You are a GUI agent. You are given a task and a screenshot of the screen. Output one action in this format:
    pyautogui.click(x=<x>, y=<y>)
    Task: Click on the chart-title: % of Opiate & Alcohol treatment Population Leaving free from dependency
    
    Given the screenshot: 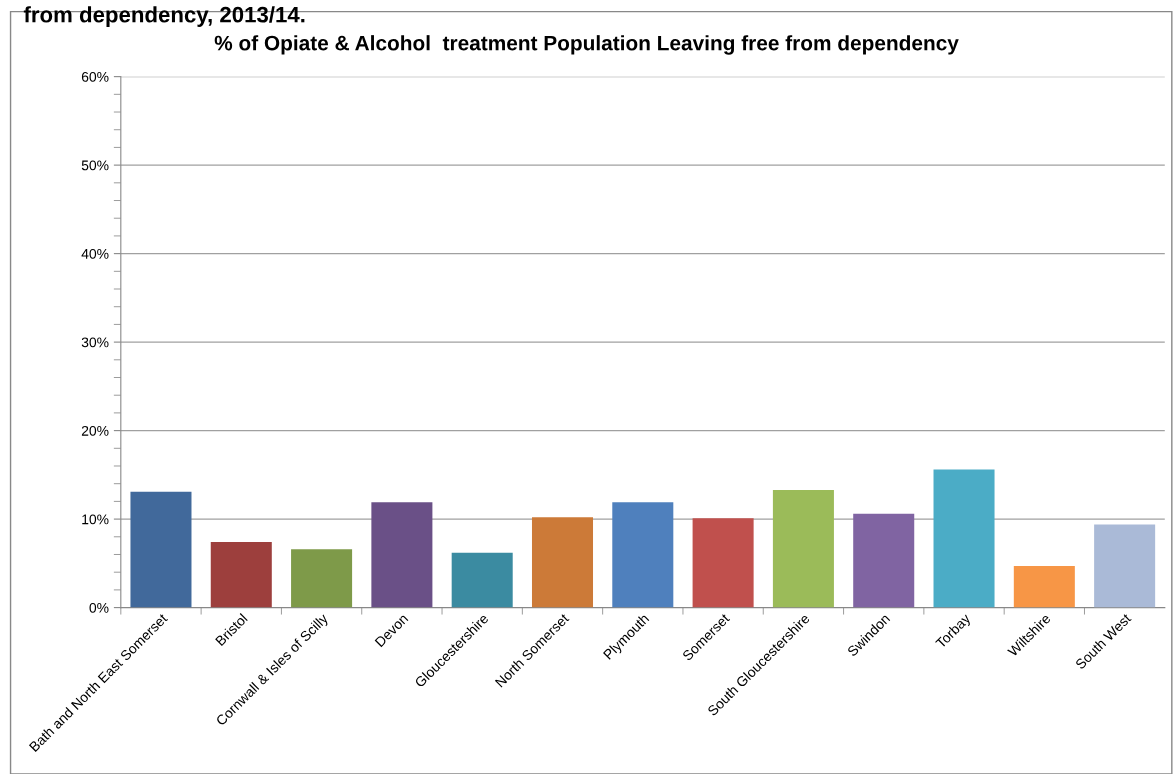 What is the action you would take?
    pyautogui.click(x=586, y=45)
    